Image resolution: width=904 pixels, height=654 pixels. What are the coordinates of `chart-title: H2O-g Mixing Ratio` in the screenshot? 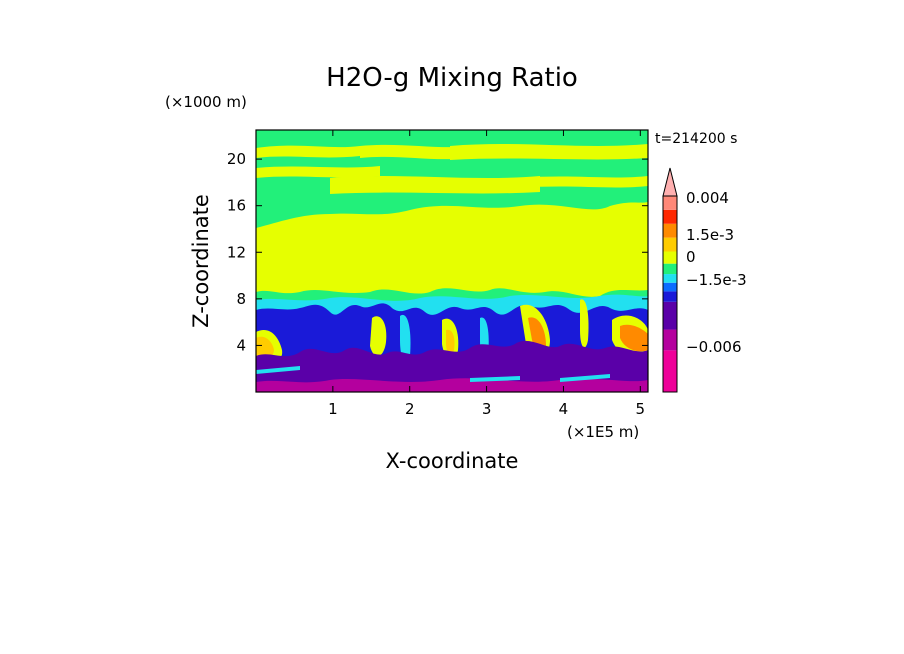 It's located at (452, 78).